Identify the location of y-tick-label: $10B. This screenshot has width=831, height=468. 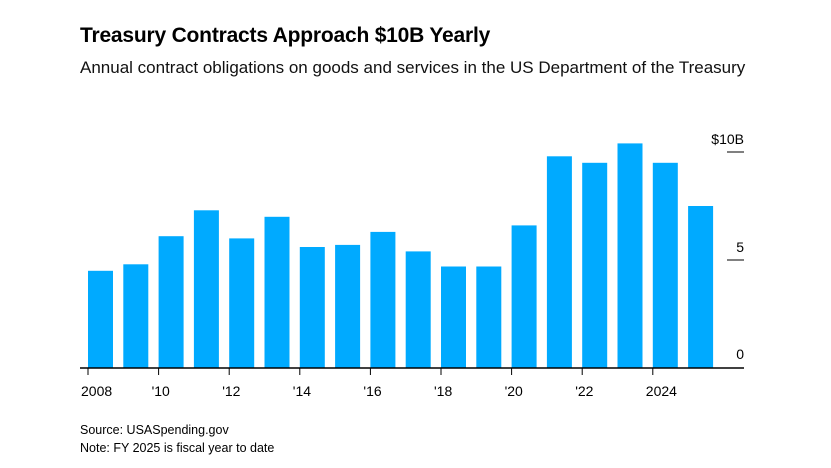
(727, 139).